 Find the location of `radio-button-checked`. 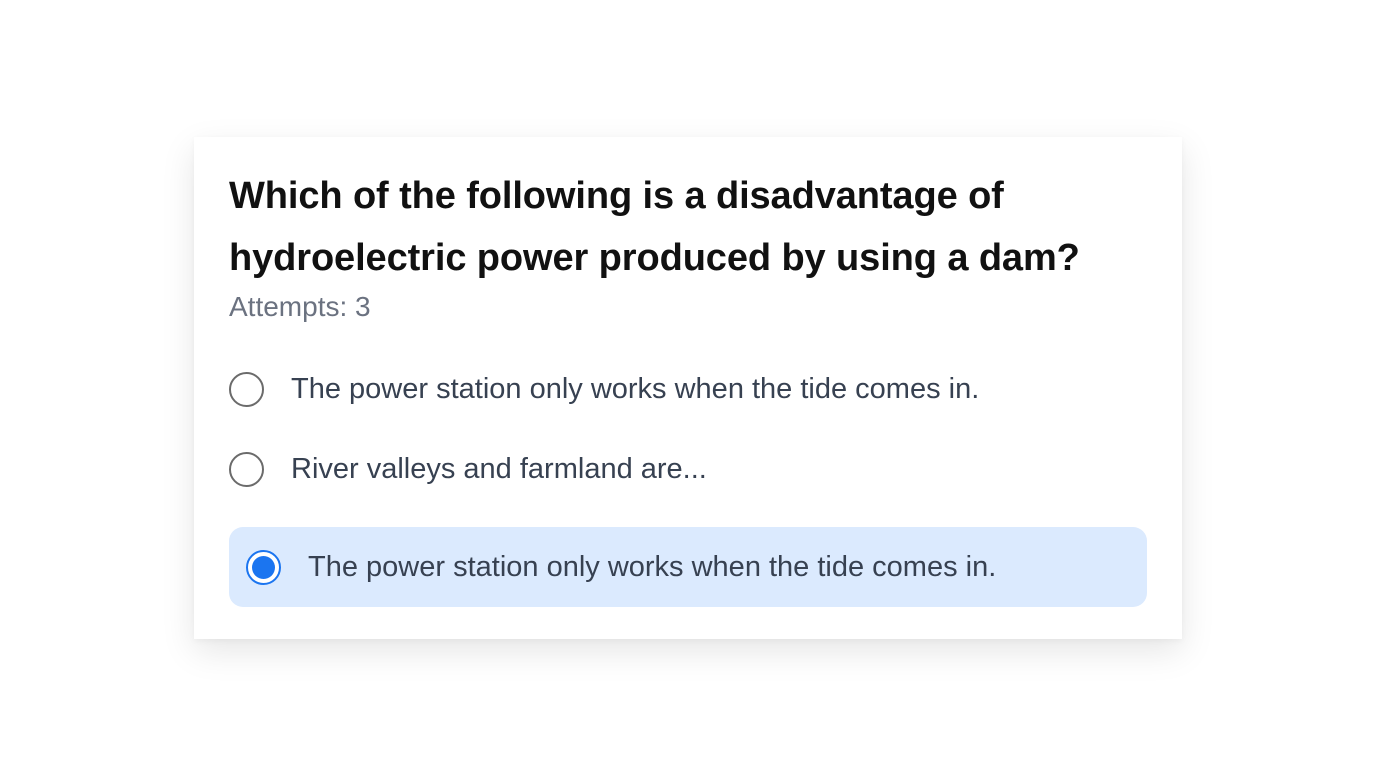

radio-button-checked is located at coordinates (263, 567).